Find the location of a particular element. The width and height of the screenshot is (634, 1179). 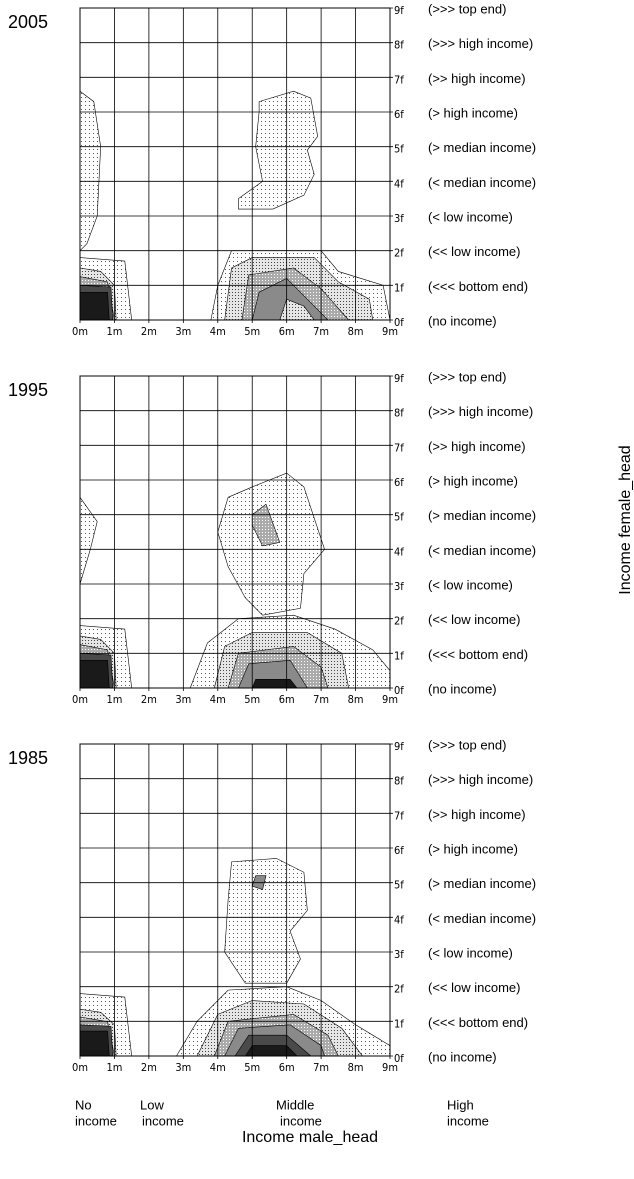

x-tick-label: 7m is located at coordinates (321, 699).